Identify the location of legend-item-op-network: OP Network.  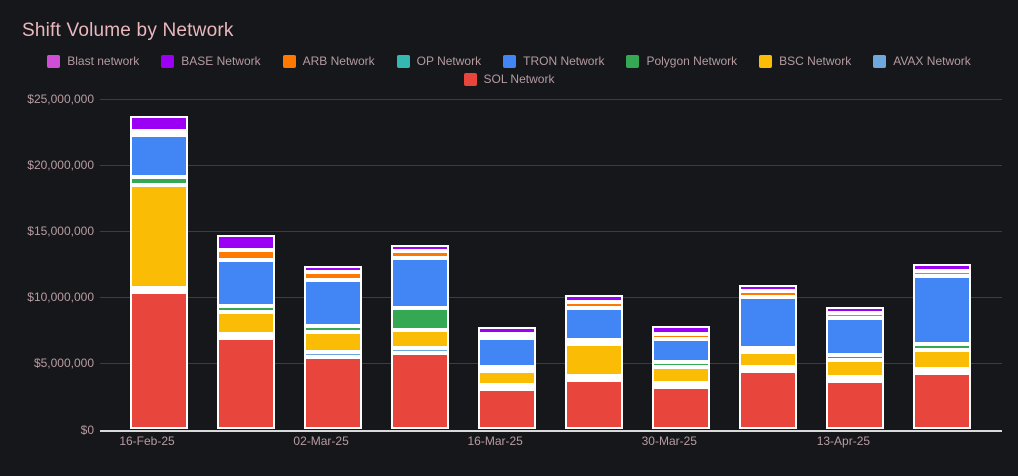
(439, 61).